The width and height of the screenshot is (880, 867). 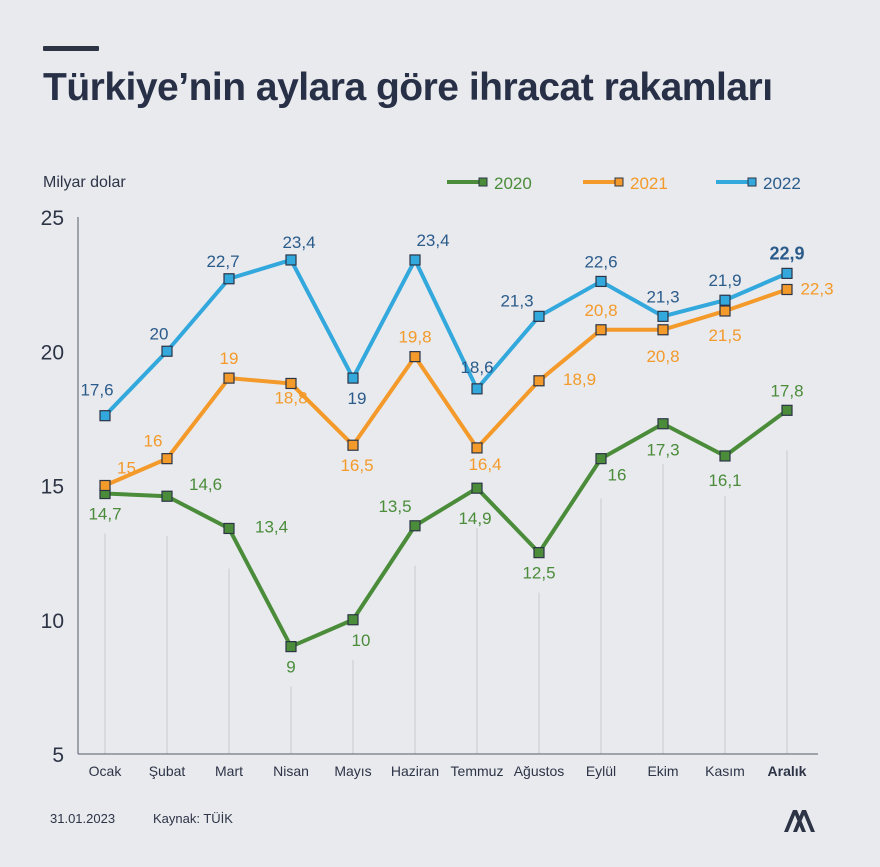 What do you see at coordinates (476, 367) in the screenshot?
I see `data-label-2022: 18,6` at bounding box center [476, 367].